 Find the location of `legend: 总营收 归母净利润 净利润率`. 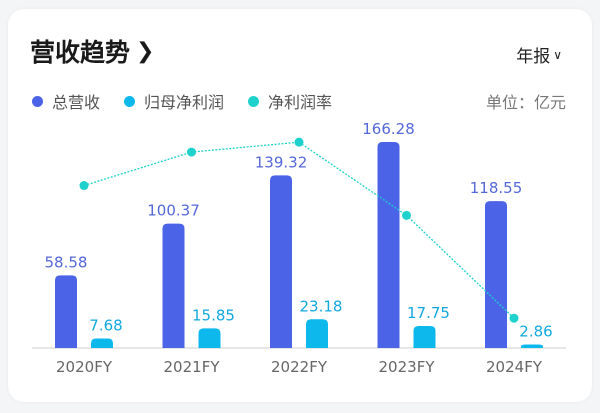

legend: 总营收 归母净利润 净利润率 is located at coordinates (194, 101).